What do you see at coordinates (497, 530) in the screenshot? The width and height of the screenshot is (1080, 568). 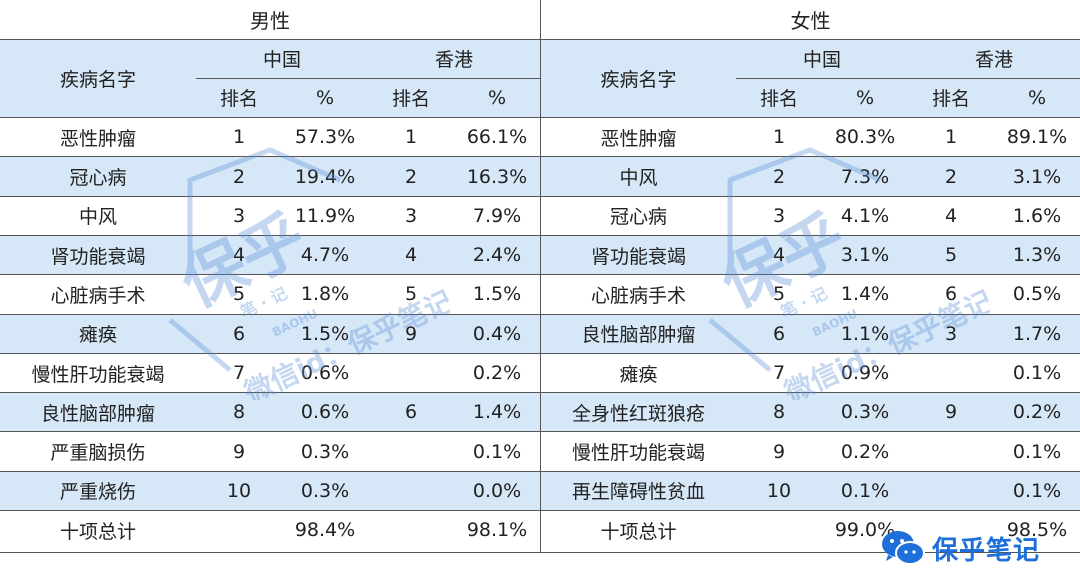 I see `hongkong-total-percent-cell: 98.1%` at bounding box center [497, 530].